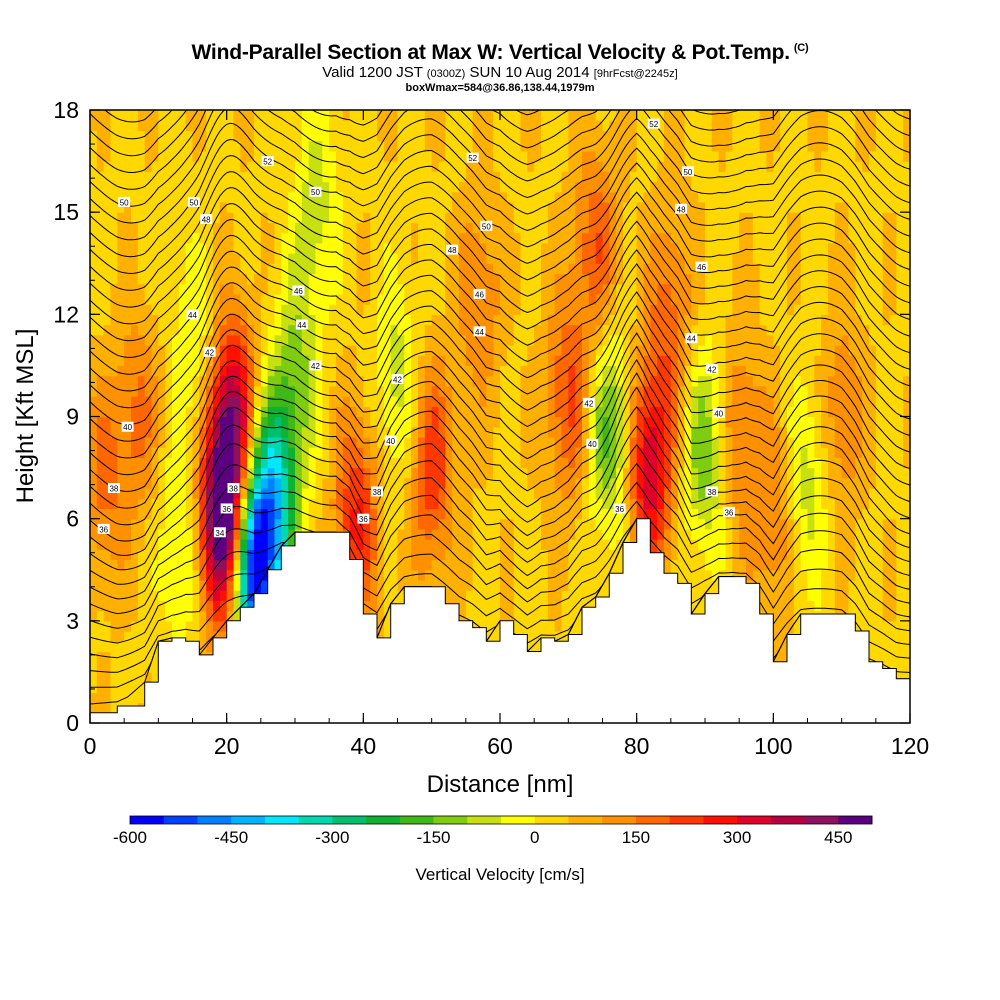  I want to click on valid-utc: (0300Z), so click(446, 74).